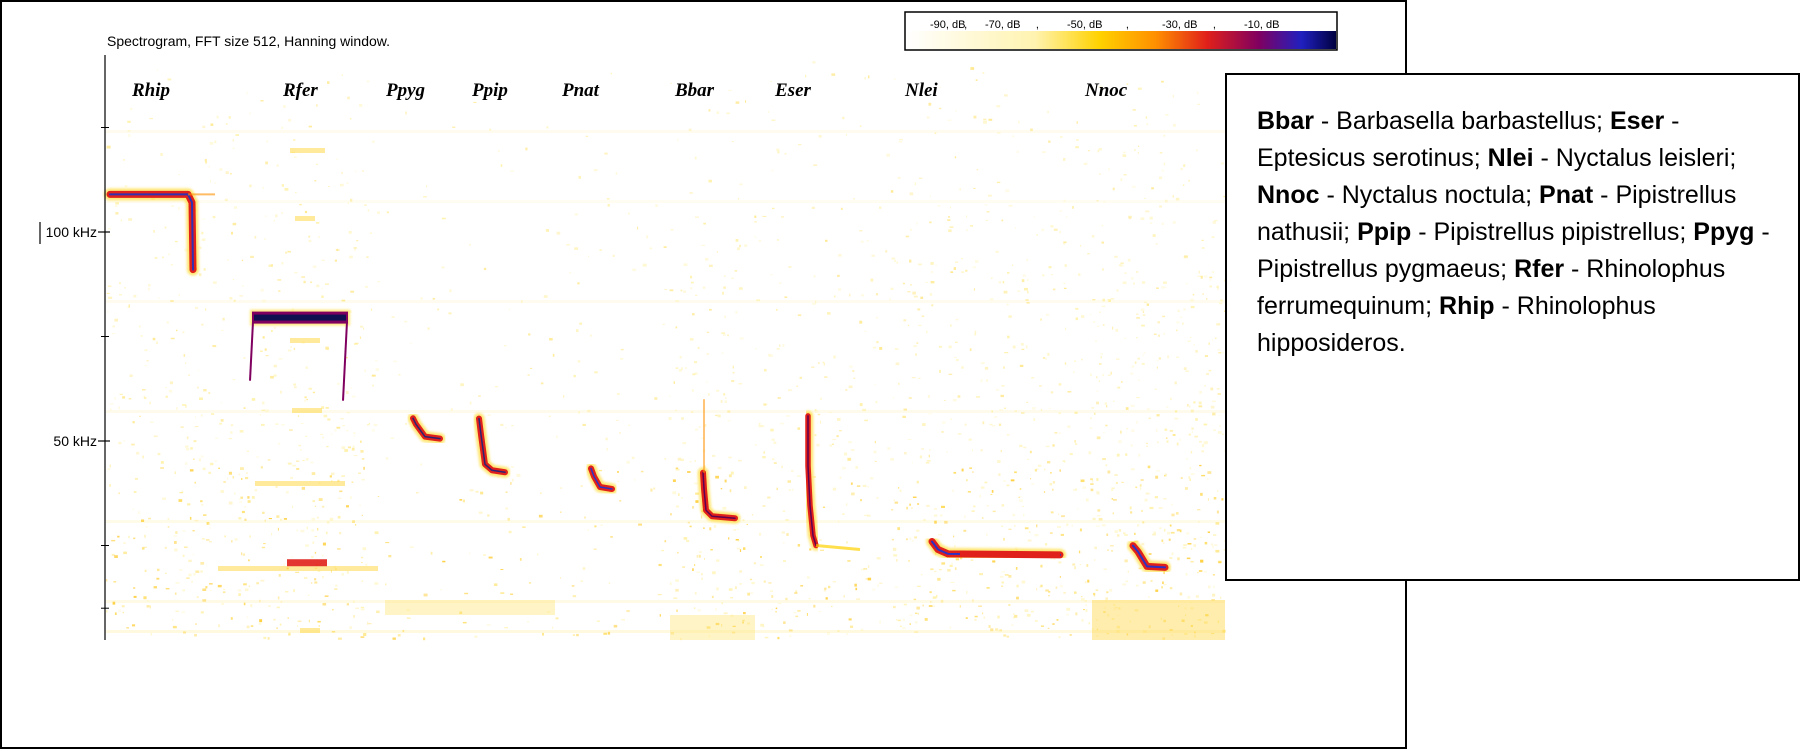 The width and height of the screenshot is (1800, 751). What do you see at coordinates (712, 627) in the screenshot?
I see `noise-floor` at bounding box center [712, 627].